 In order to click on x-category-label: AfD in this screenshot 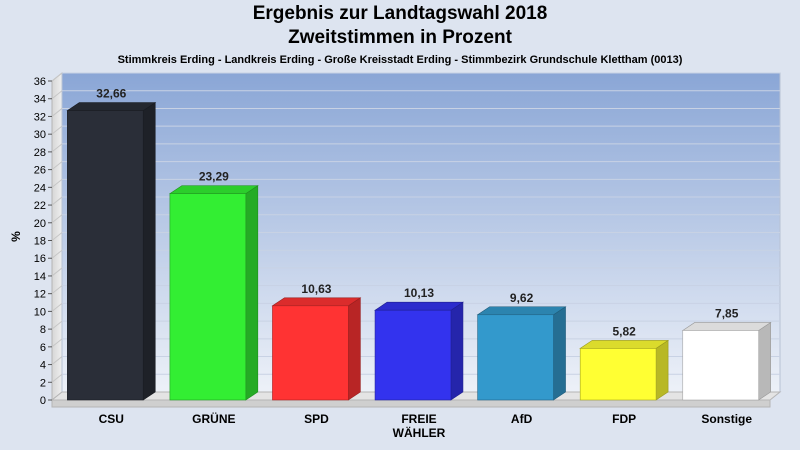, I will do `click(522, 419)`.